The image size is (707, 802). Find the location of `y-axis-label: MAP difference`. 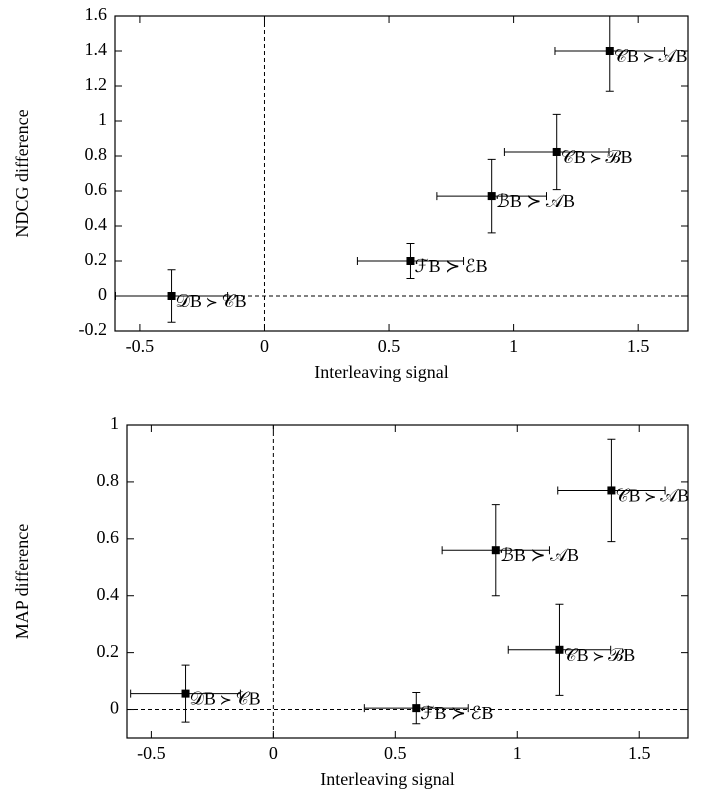

y-axis-label: MAP difference is located at coordinates (22, 581).